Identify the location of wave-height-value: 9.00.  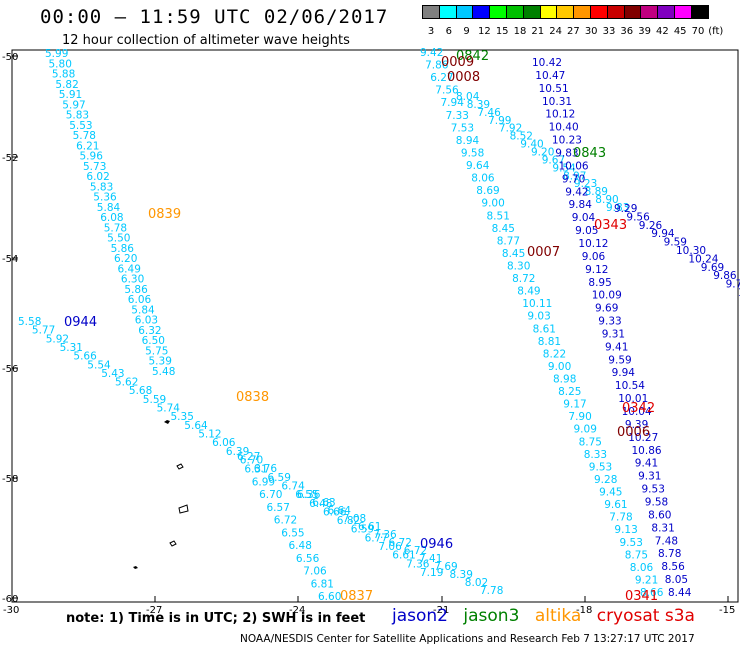
(492, 204).